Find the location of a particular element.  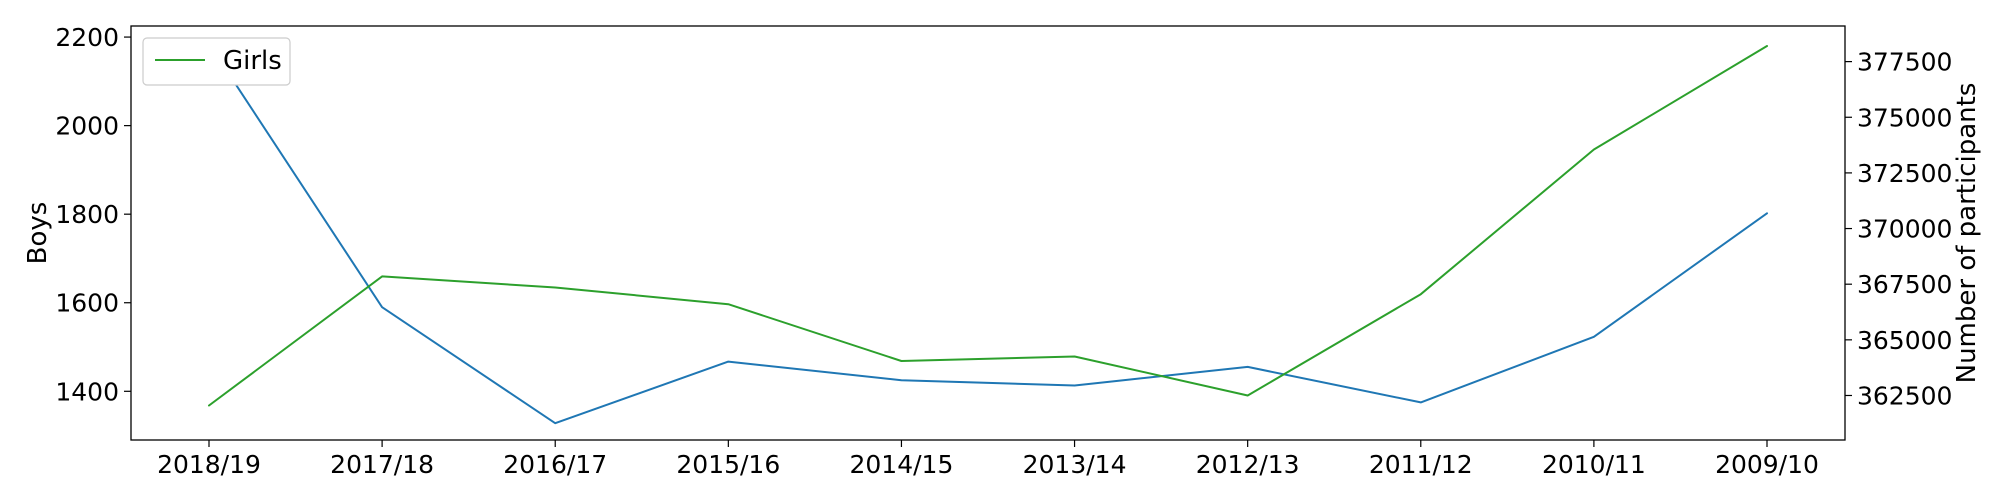

y-right-tick-label: 370000 is located at coordinates (1904, 229).